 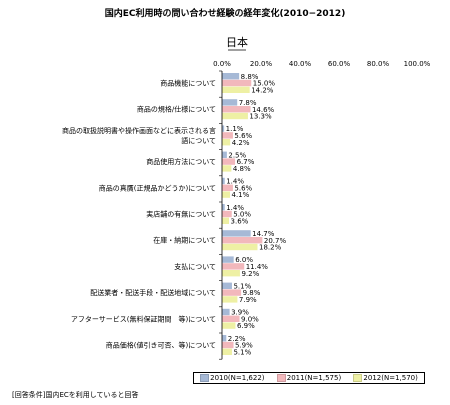 I want to click on data-label: 9.2%, so click(x=250, y=274).